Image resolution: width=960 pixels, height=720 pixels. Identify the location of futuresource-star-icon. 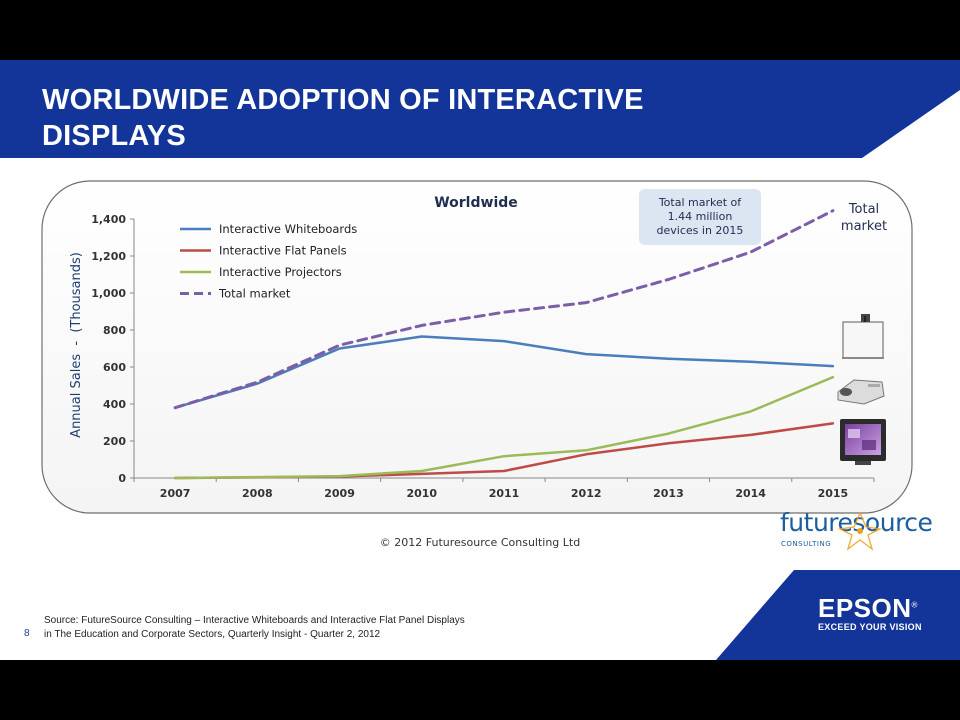
(860, 531).